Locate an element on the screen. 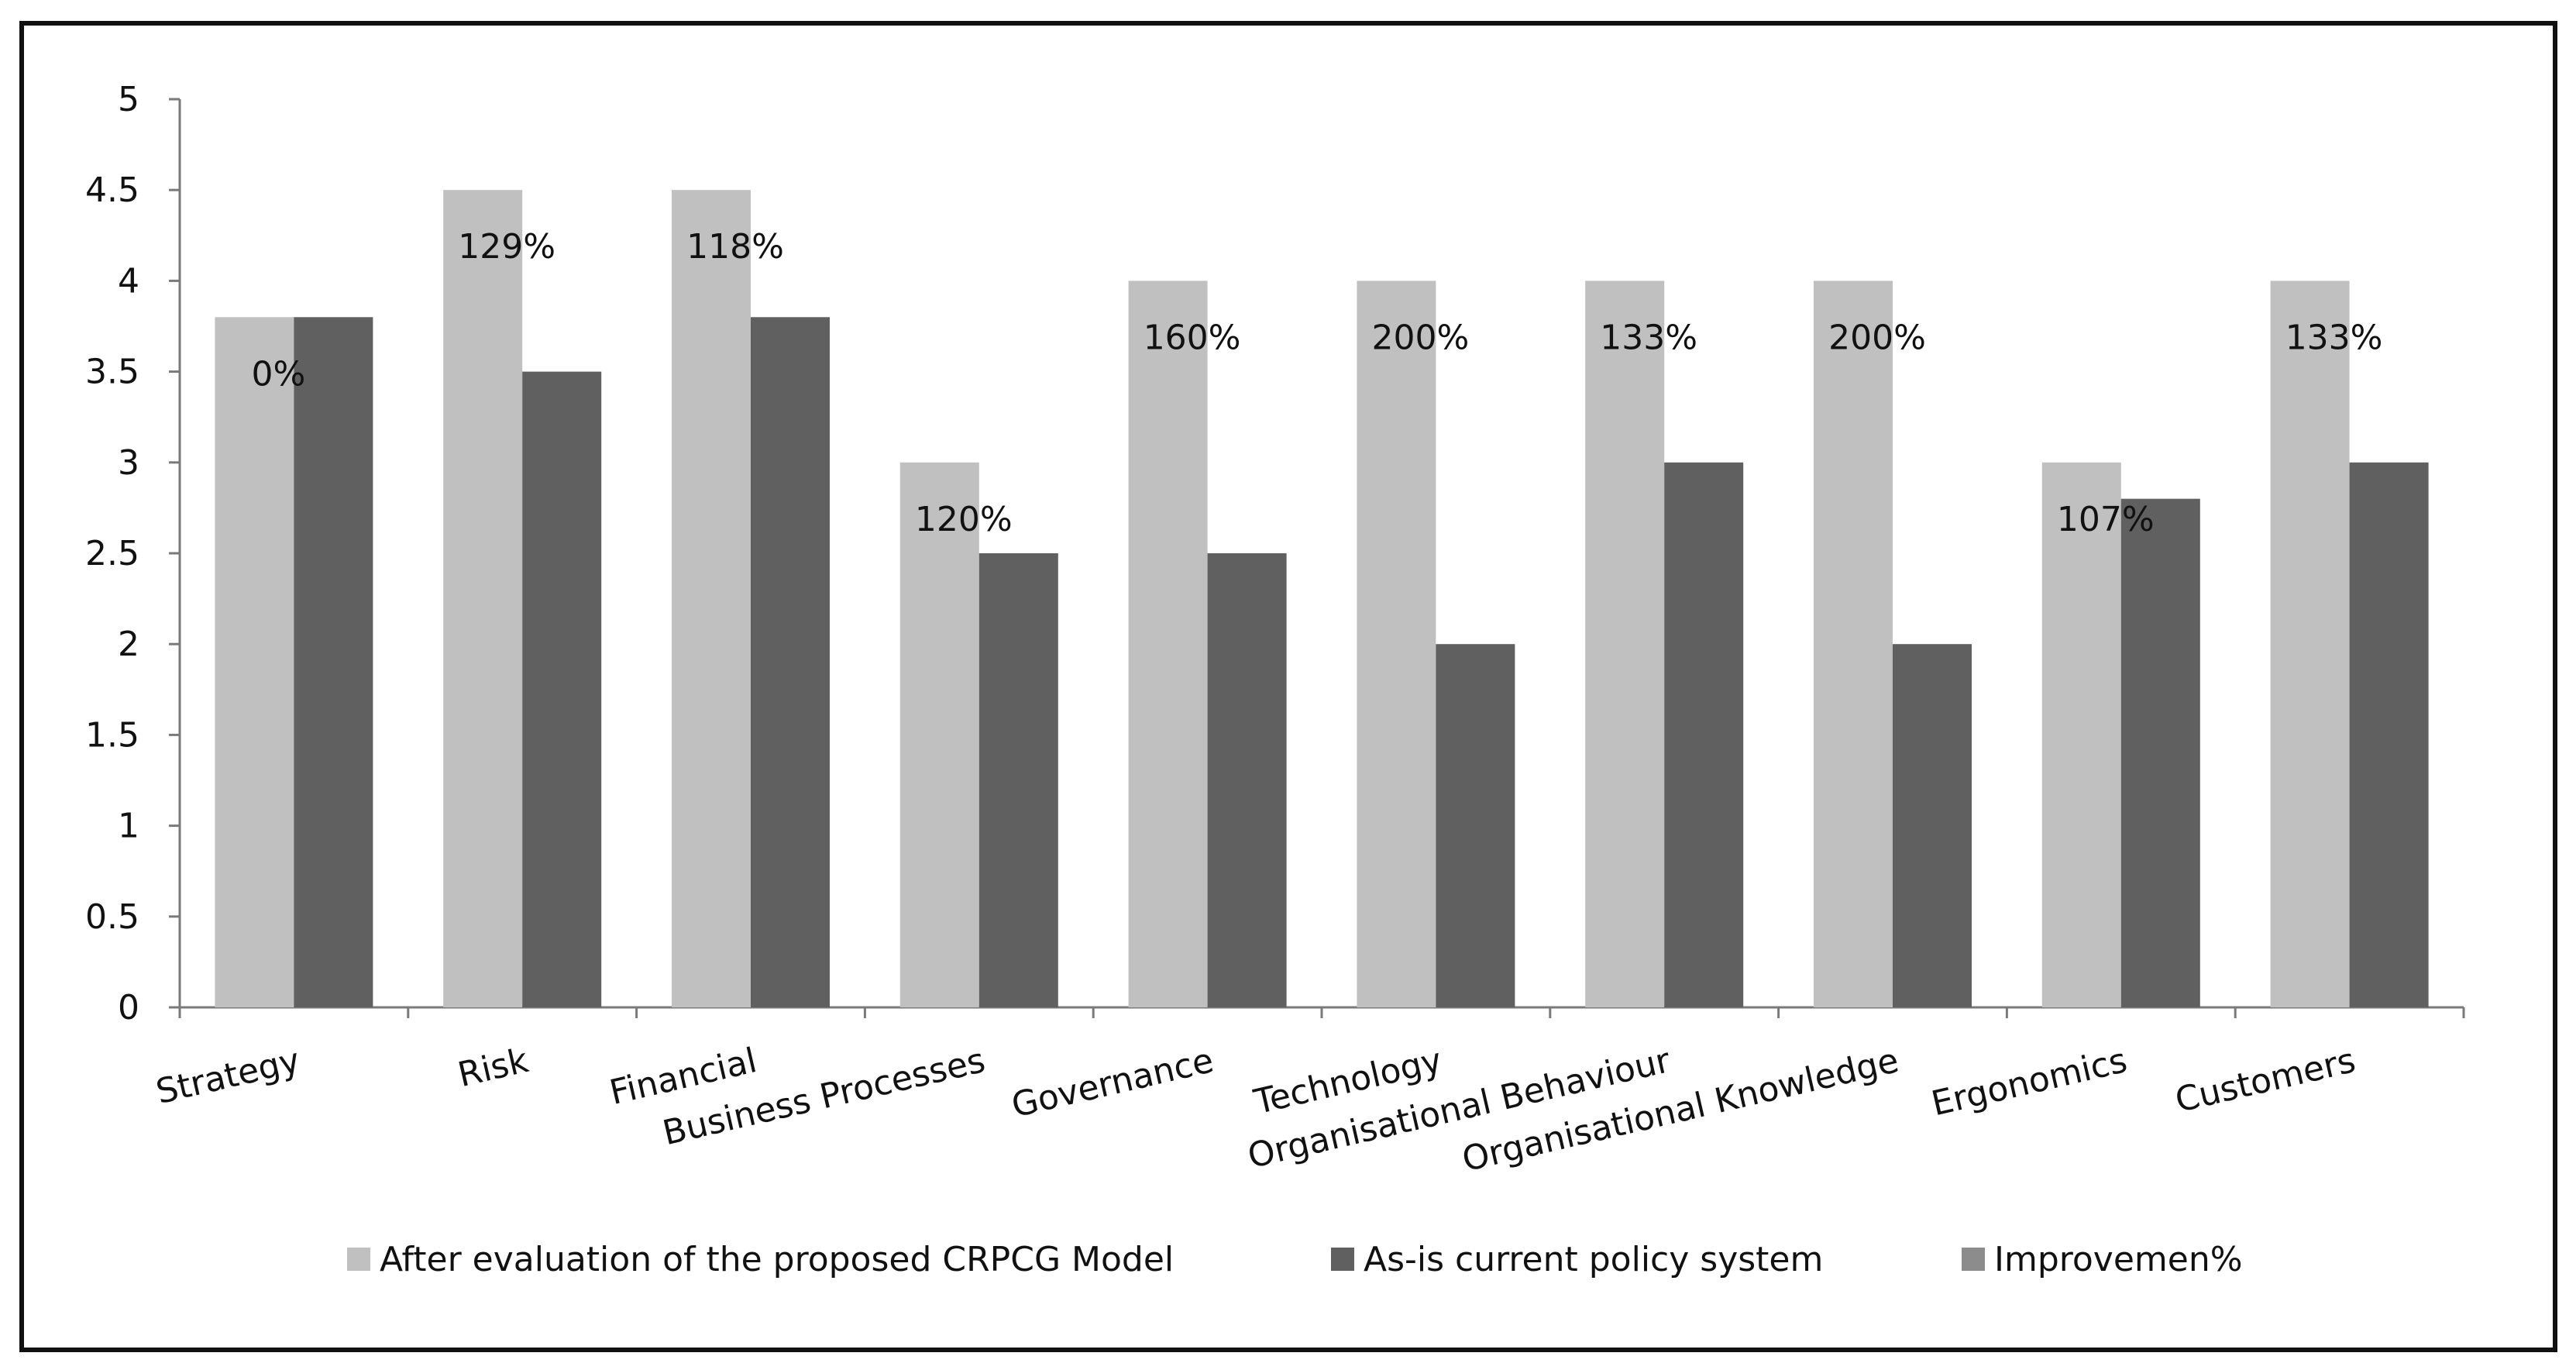 The image size is (2576, 1370). y-tick-label: 1 is located at coordinates (128, 826).